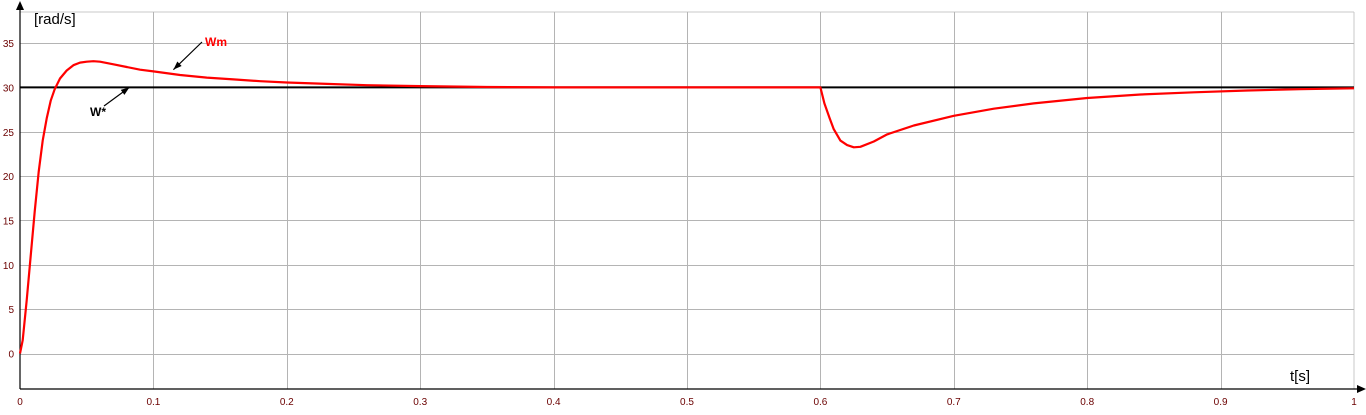 This screenshot has height=415, width=1366. What do you see at coordinates (11, 355) in the screenshot?
I see `y-tick-label: 0` at bounding box center [11, 355].